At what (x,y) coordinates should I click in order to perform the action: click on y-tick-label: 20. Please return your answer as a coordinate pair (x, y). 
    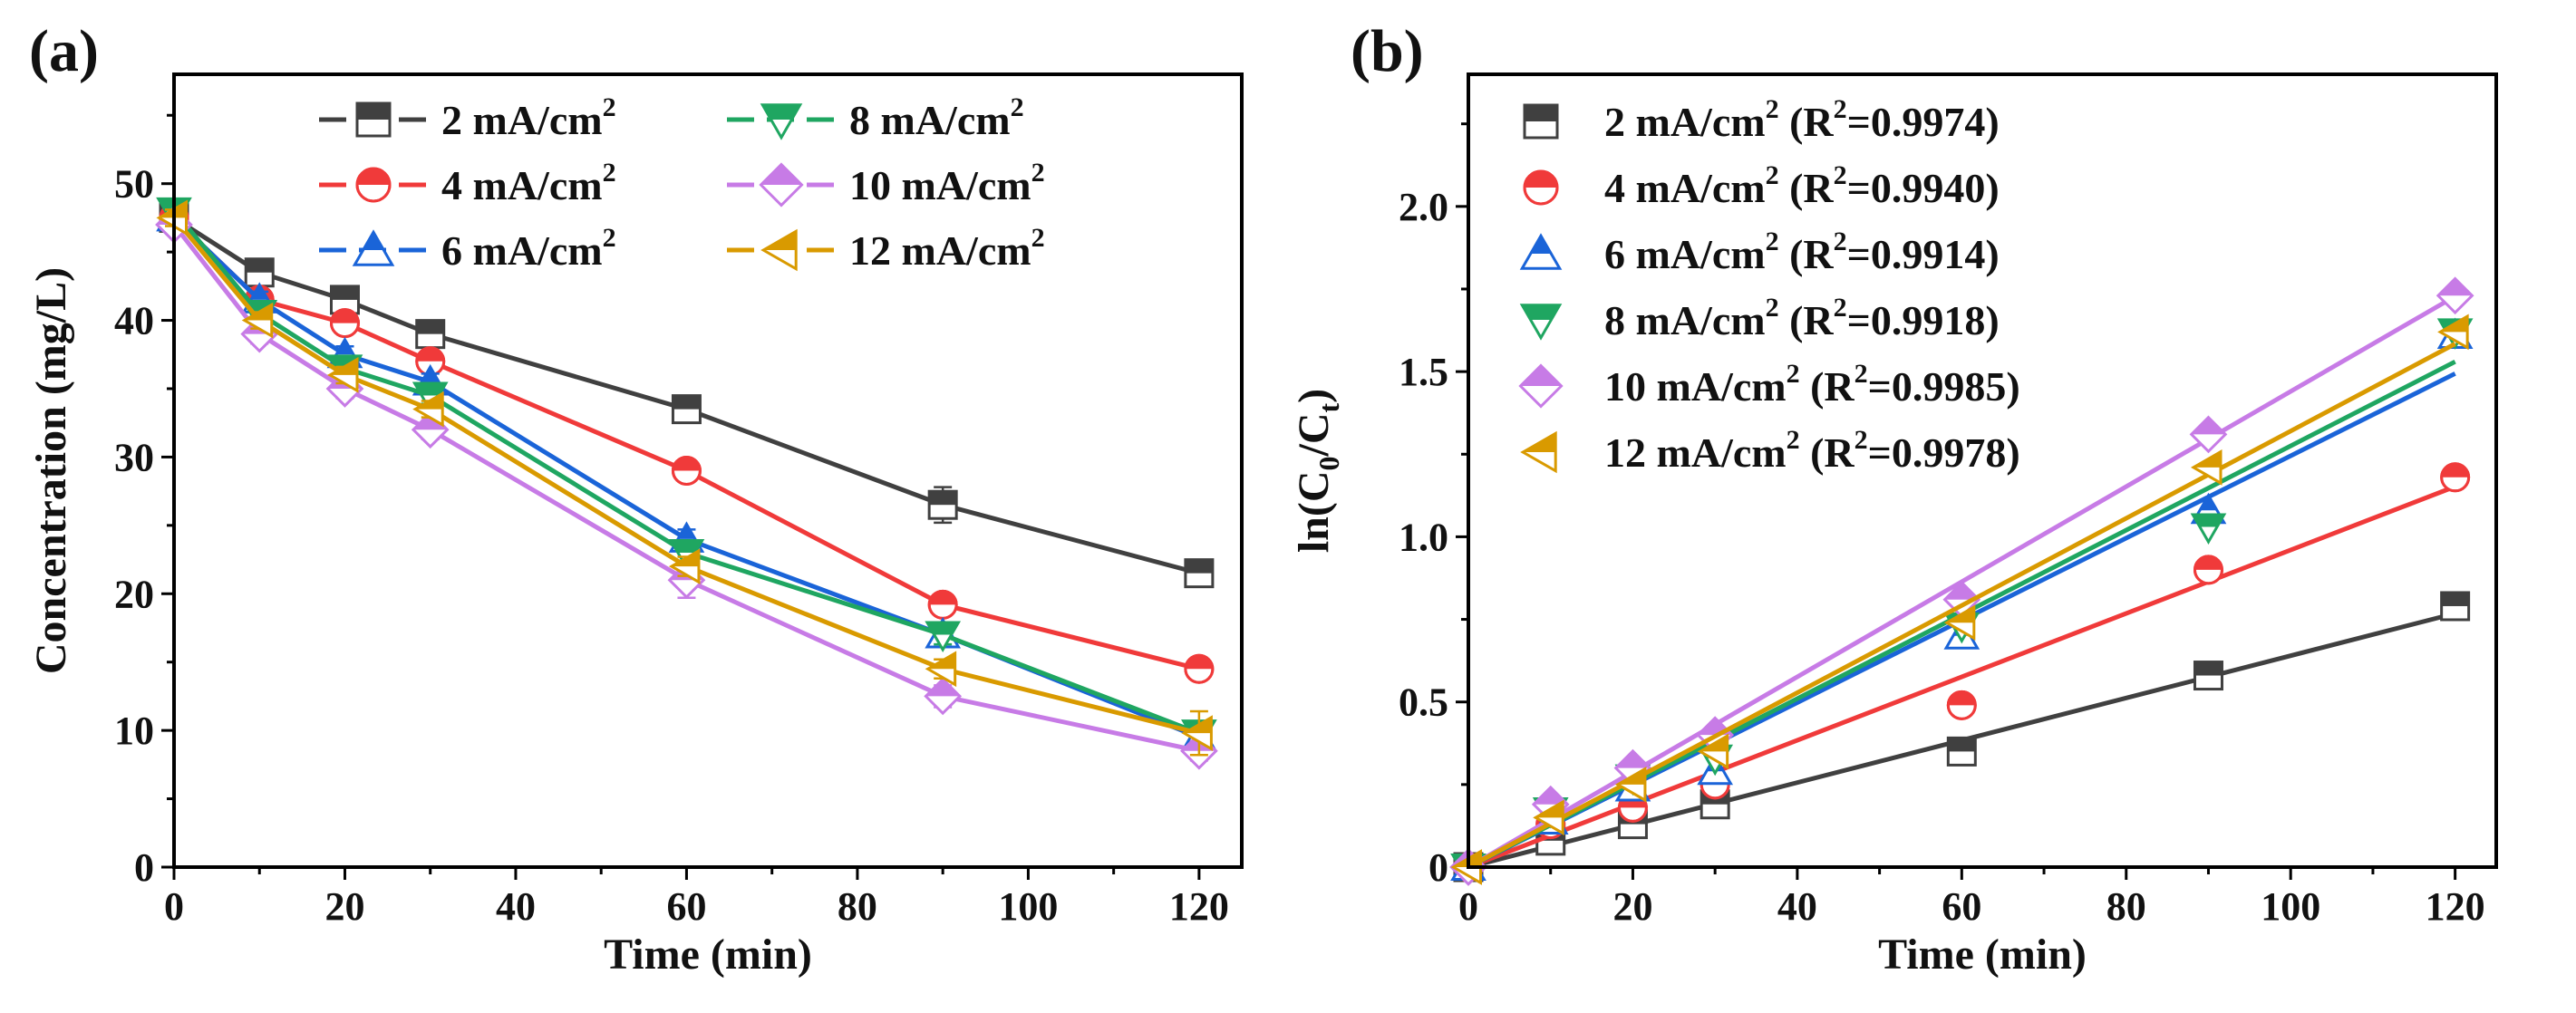
    Looking at the image, I should click on (134, 594).